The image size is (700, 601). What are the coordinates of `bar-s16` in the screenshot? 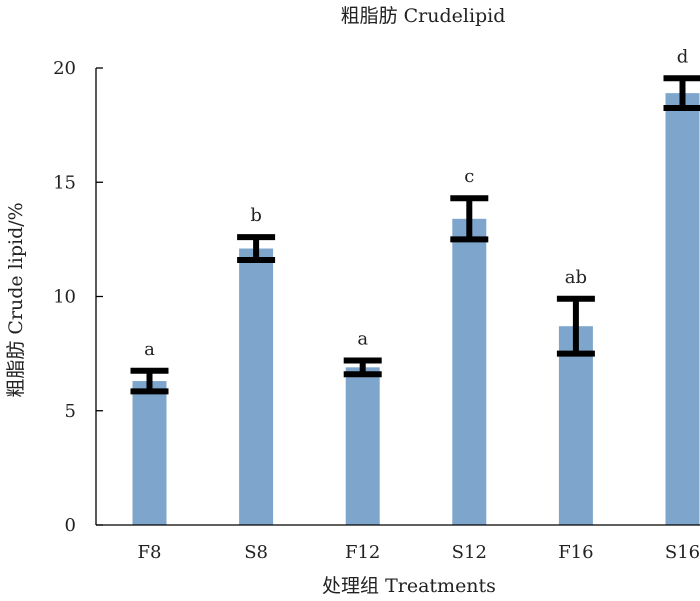 It's located at (682, 309).